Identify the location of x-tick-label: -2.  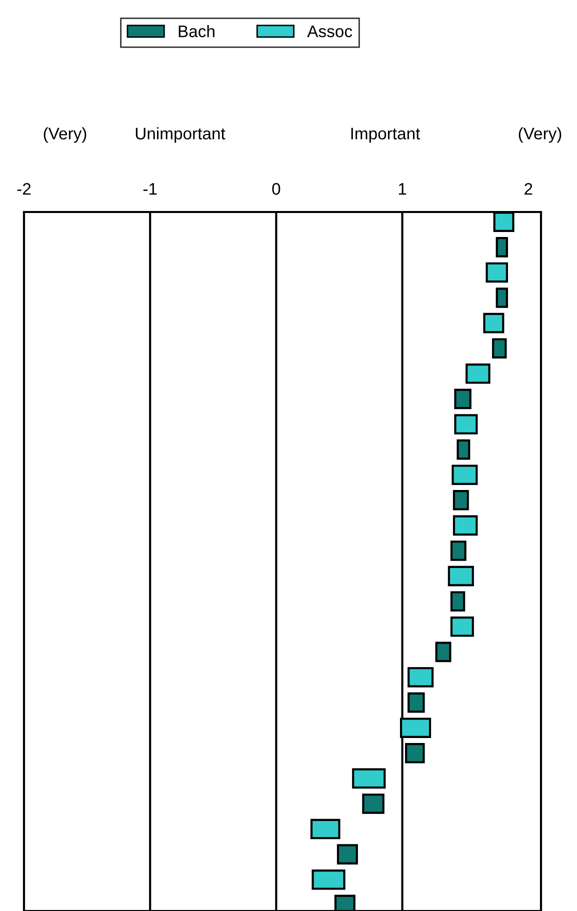
(24, 189).